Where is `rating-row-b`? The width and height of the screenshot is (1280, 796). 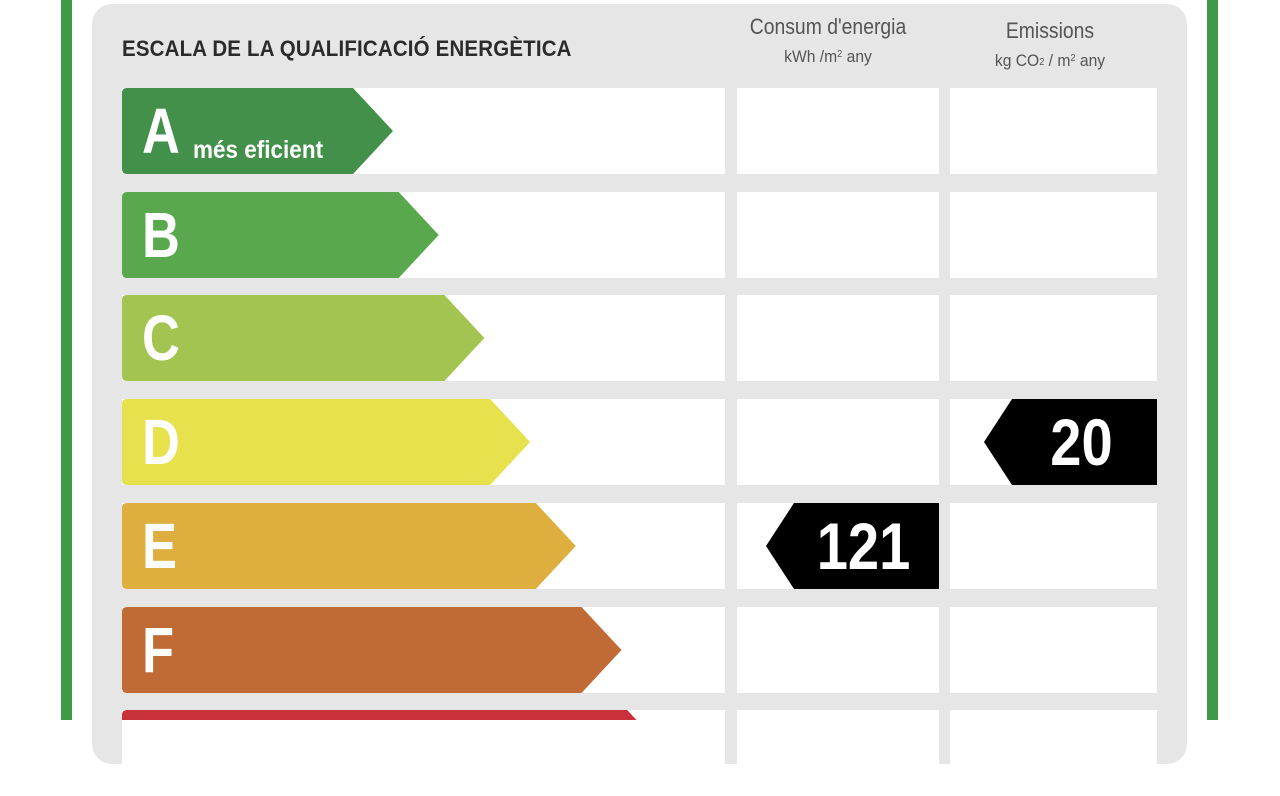 rating-row-b is located at coordinates (423, 235).